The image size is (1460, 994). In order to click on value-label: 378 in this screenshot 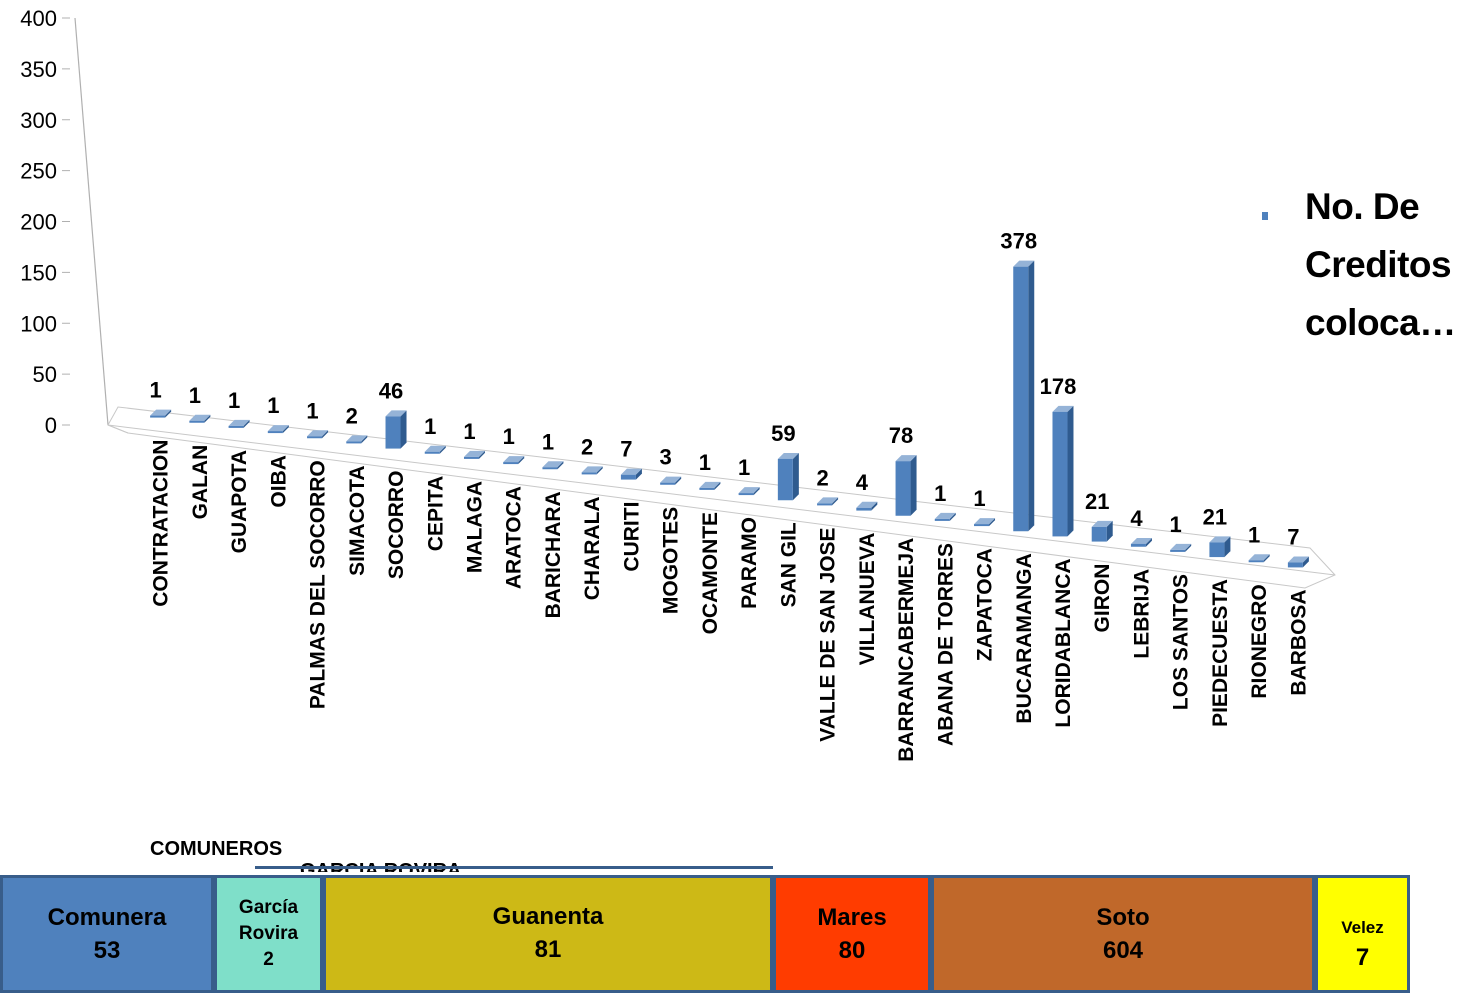, I will do `click(1018, 241)`.